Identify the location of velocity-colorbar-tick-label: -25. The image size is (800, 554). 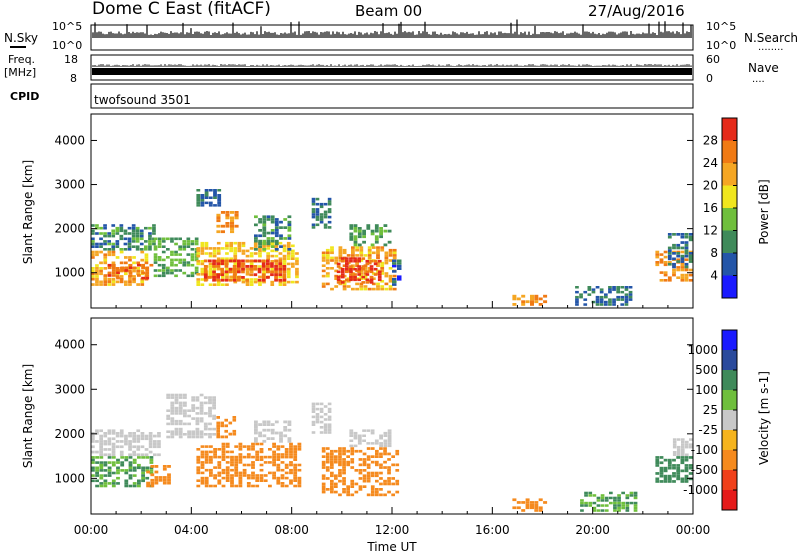
(708, 430).